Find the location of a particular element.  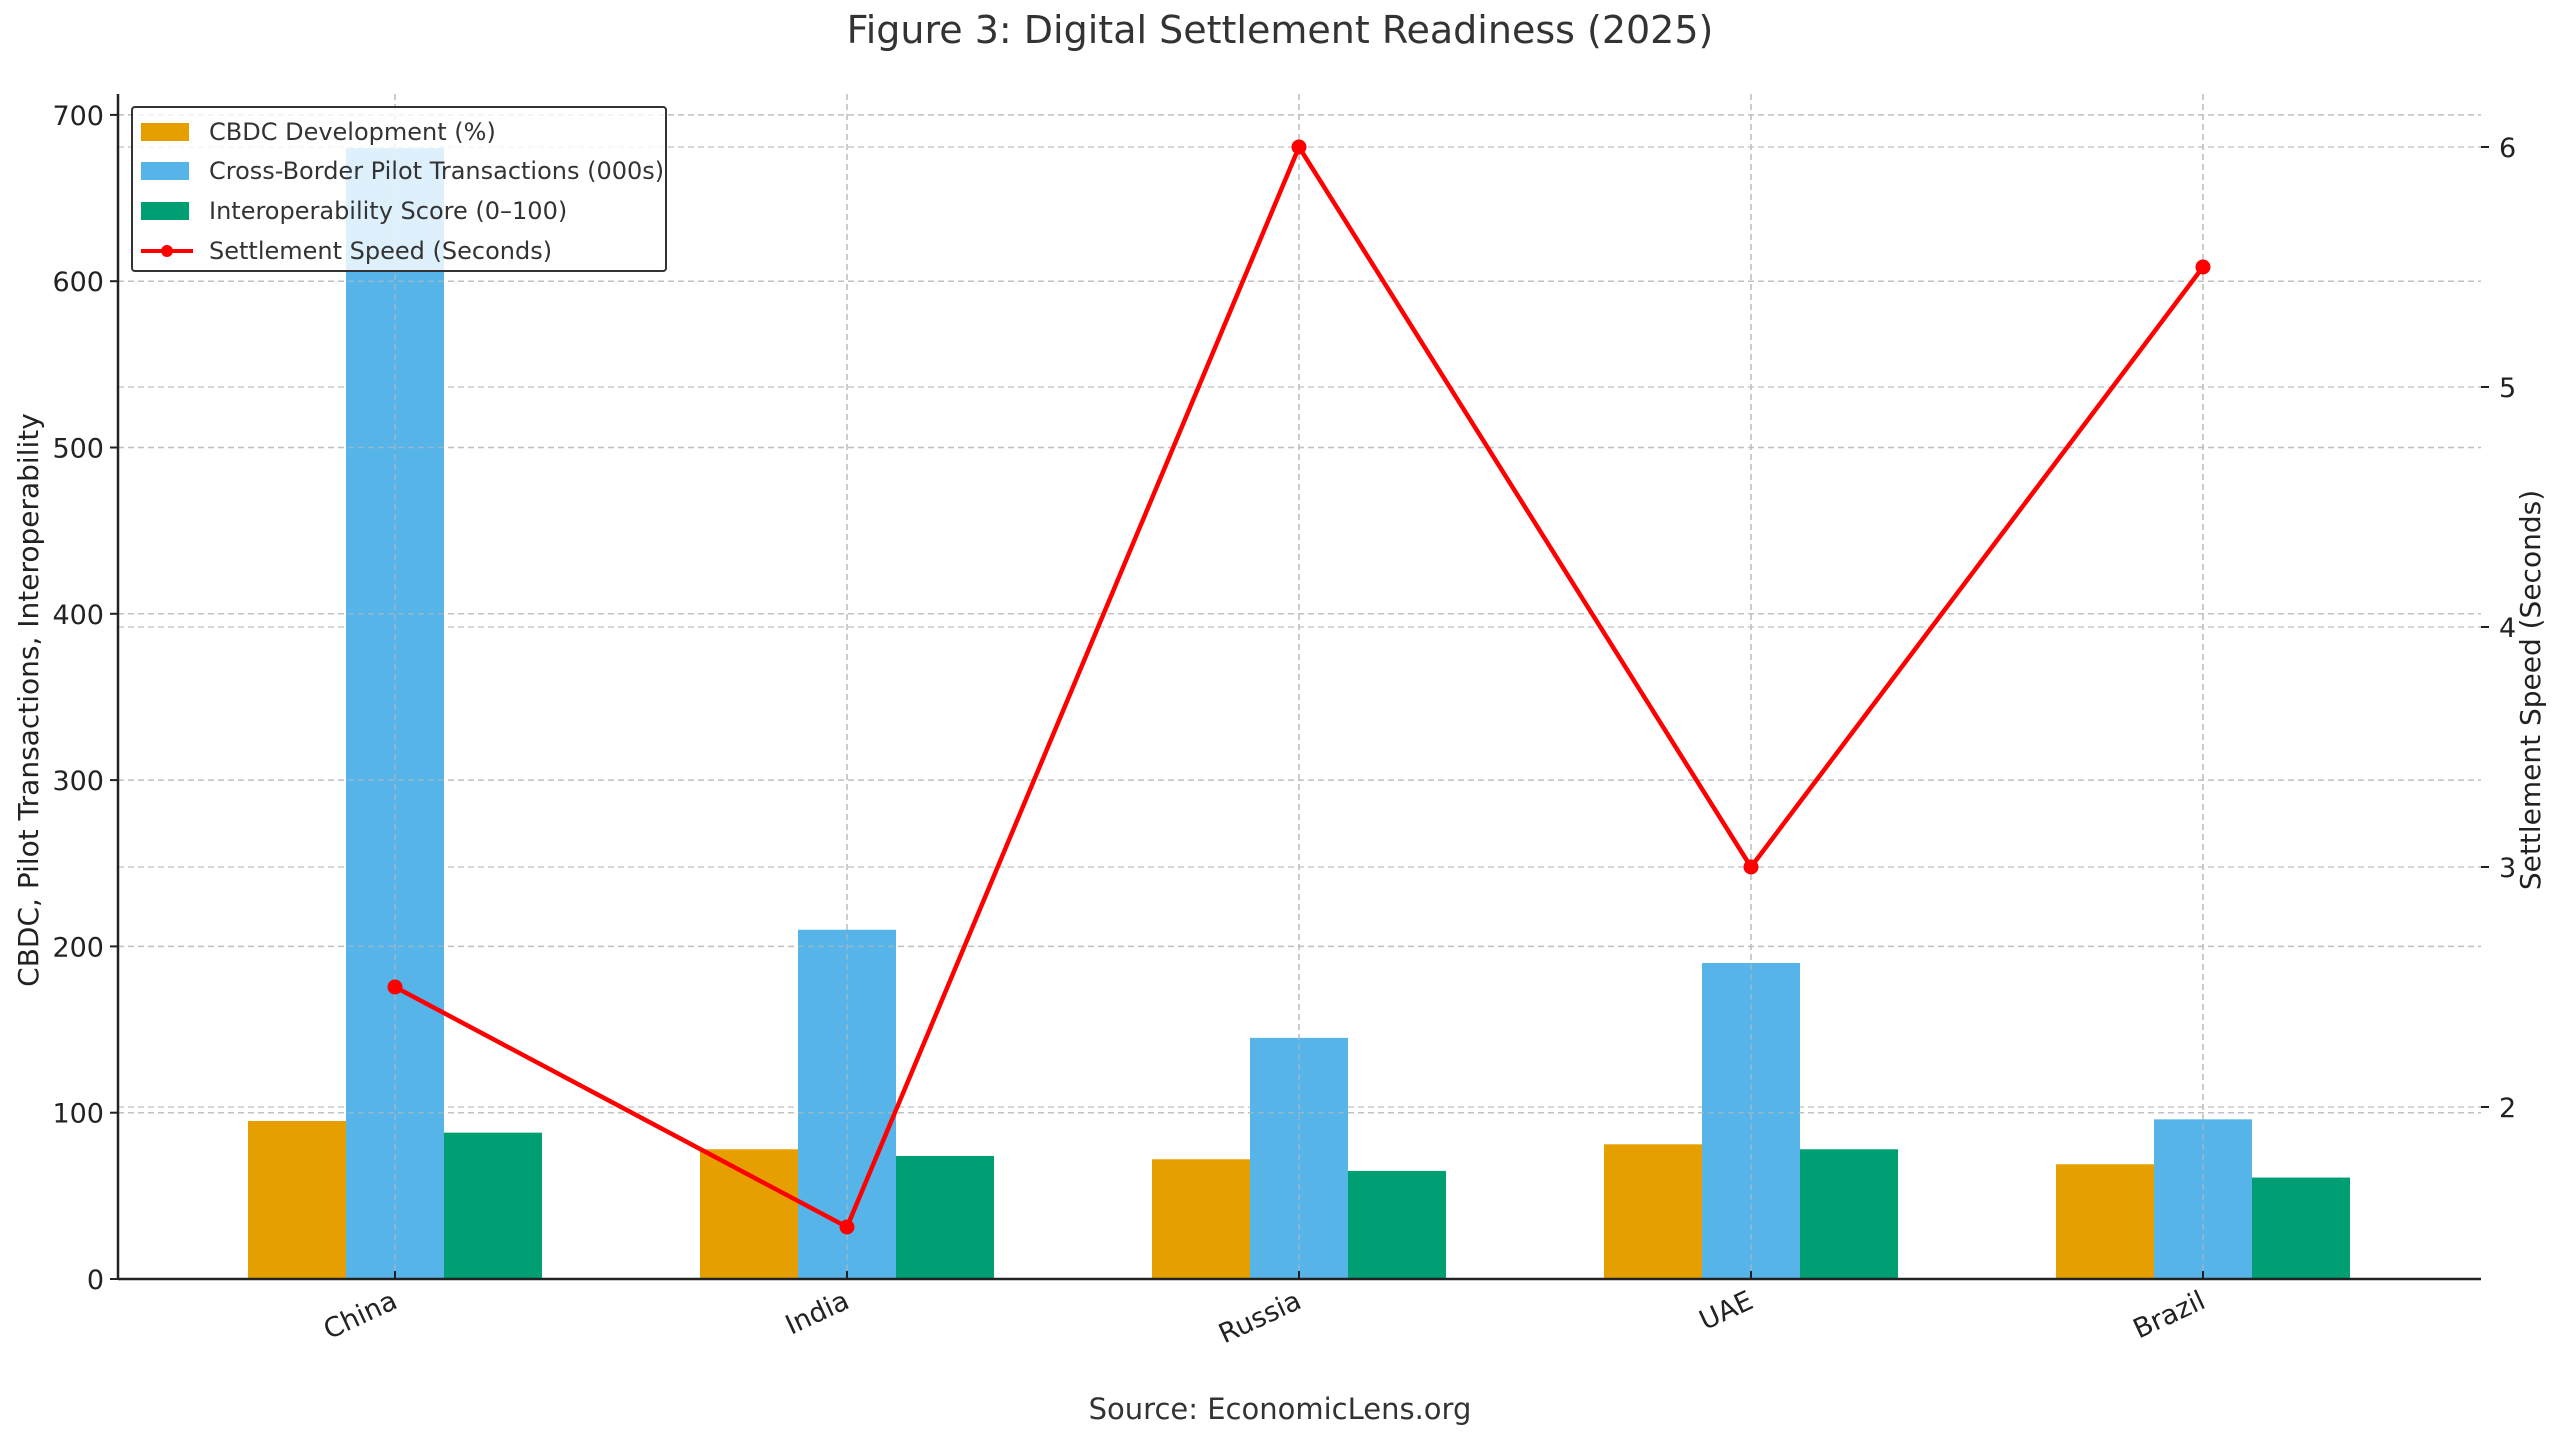

legend-item-pilot: Cross-Border Pilot Transactions (000s) is located at coordinates (402, 171).